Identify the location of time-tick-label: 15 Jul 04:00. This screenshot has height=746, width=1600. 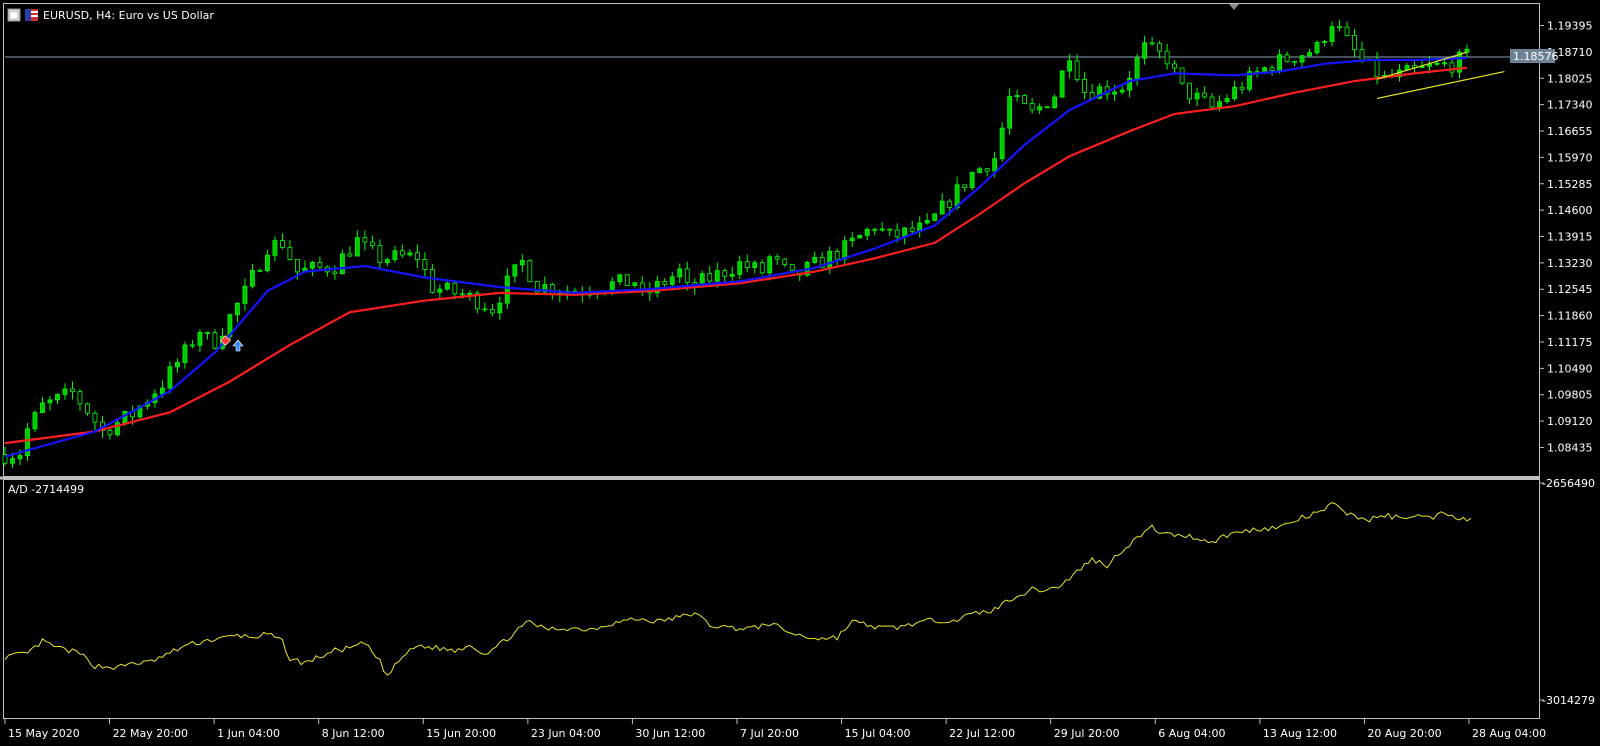
(878, 733).